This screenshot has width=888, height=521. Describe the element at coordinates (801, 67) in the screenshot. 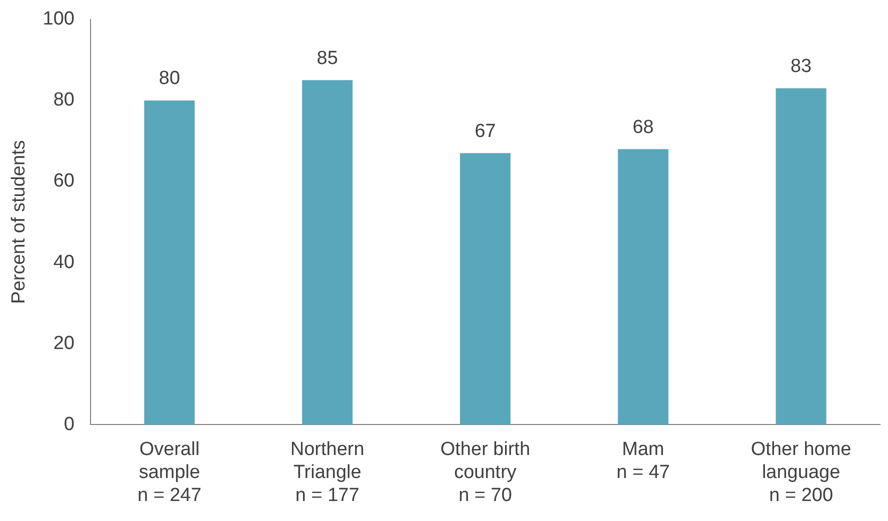

I see `data-label: 83` at that location.